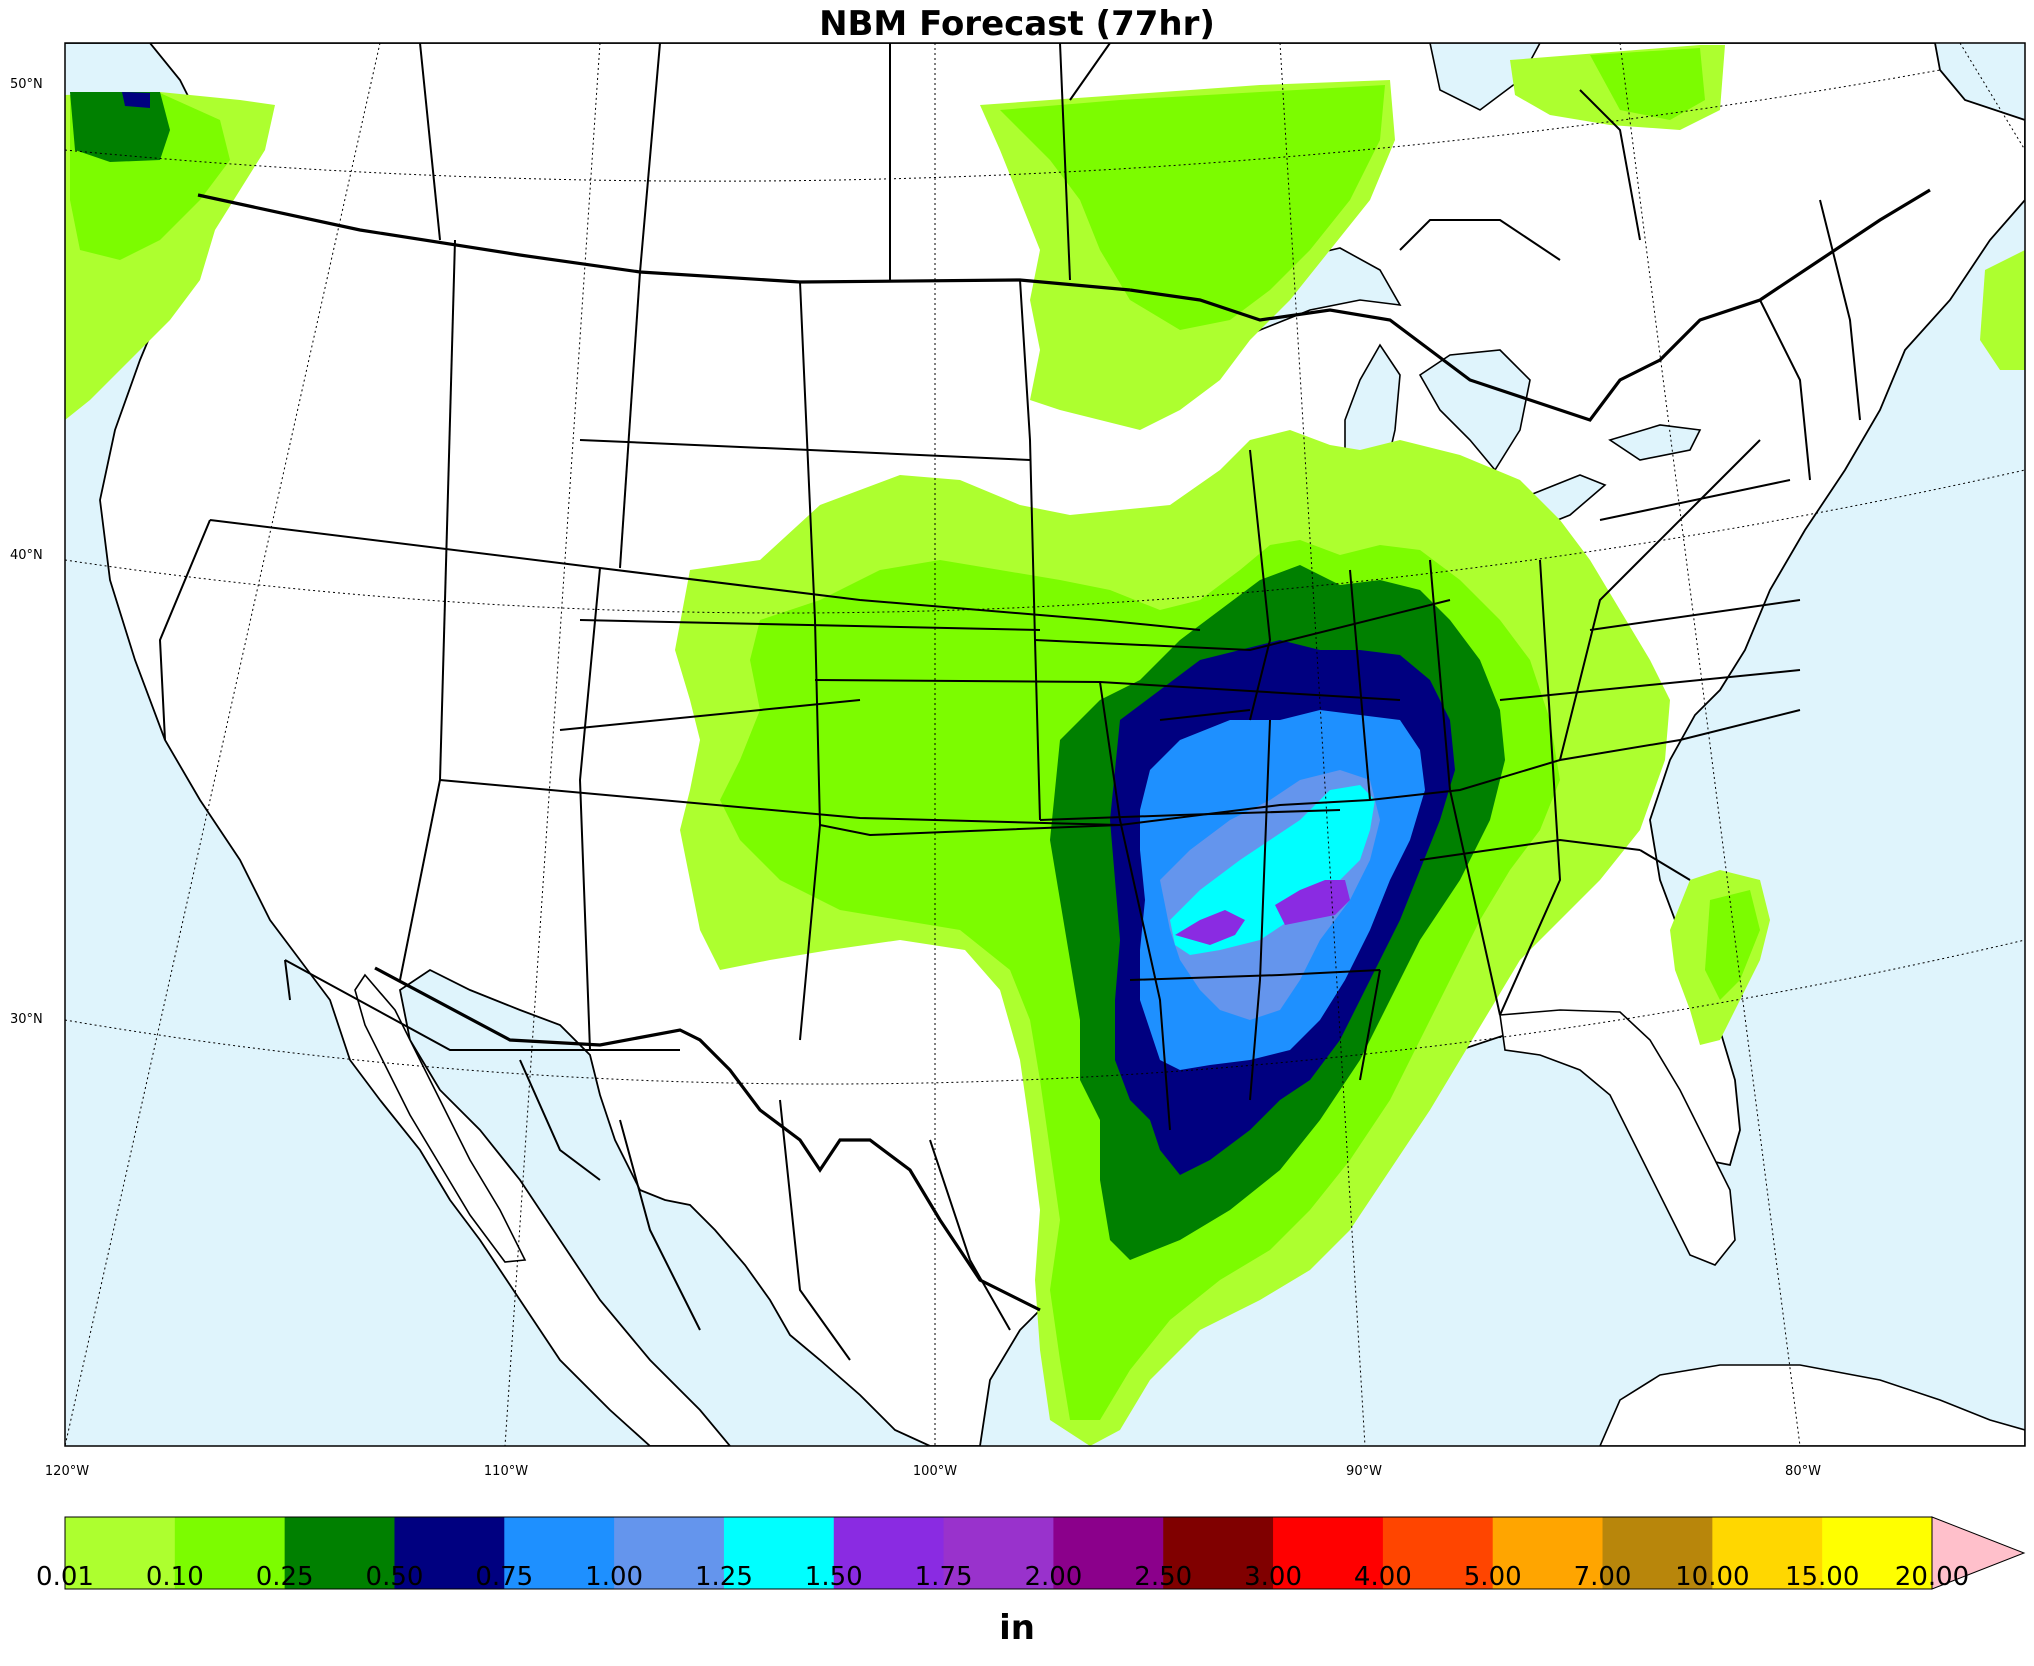 This screenshot has width=2034, height=1666. I want to click on colorbar-tick-label: 3.00, so click(1273, 1577).